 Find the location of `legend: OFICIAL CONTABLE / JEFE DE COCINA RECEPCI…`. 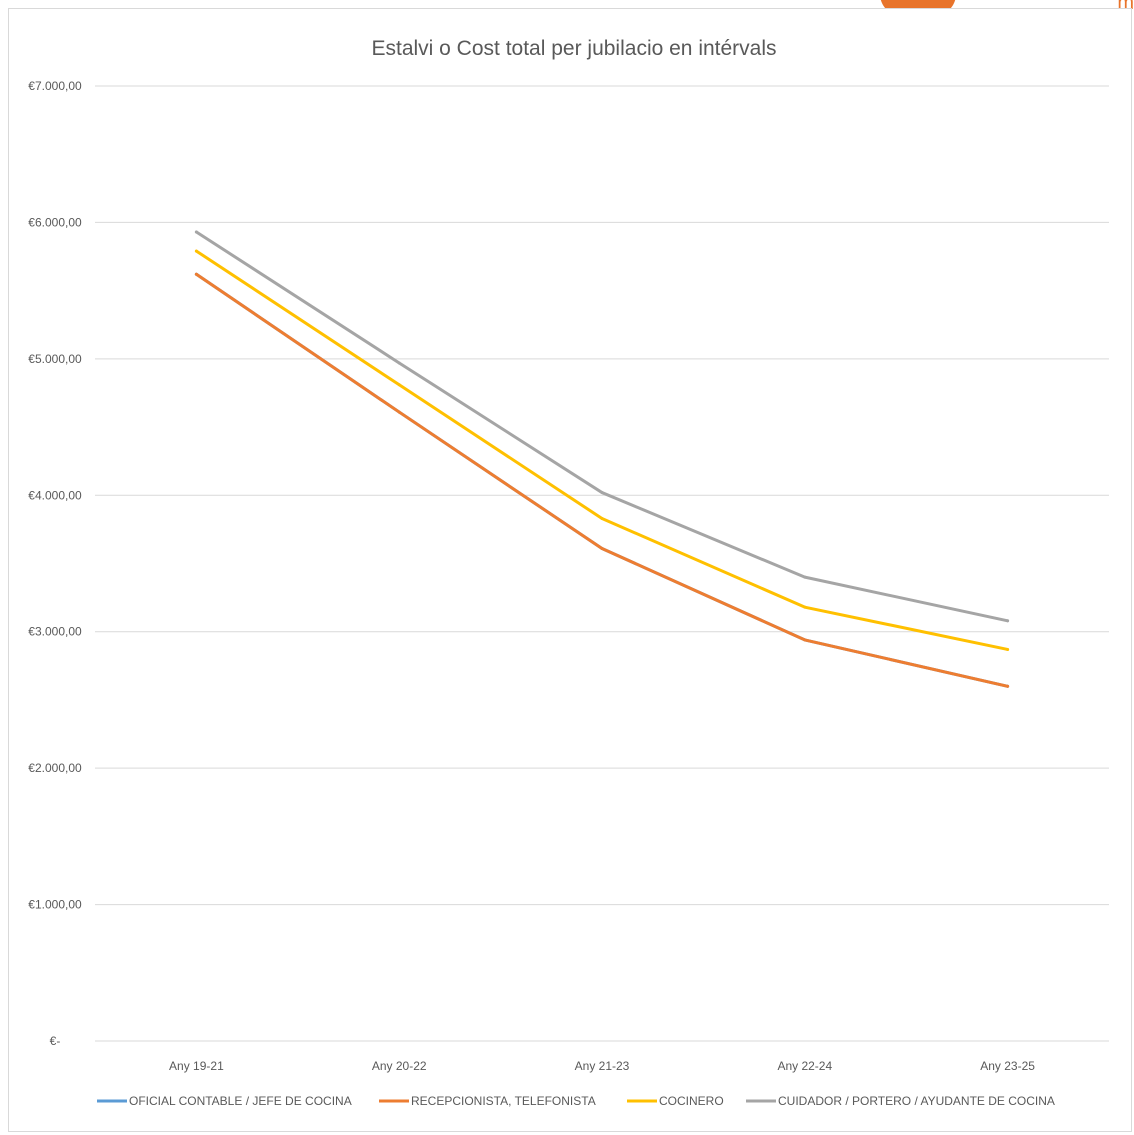

legend: OFICIAL CONTABLE / JEFE DE COCINA RECEPCI… is located at coordinates (576, 1101).